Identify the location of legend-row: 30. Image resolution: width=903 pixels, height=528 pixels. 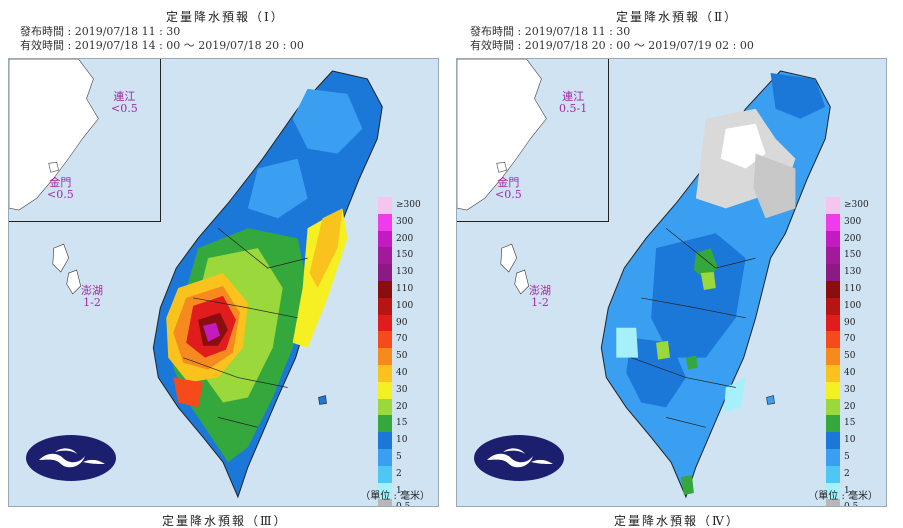
(850, 390).